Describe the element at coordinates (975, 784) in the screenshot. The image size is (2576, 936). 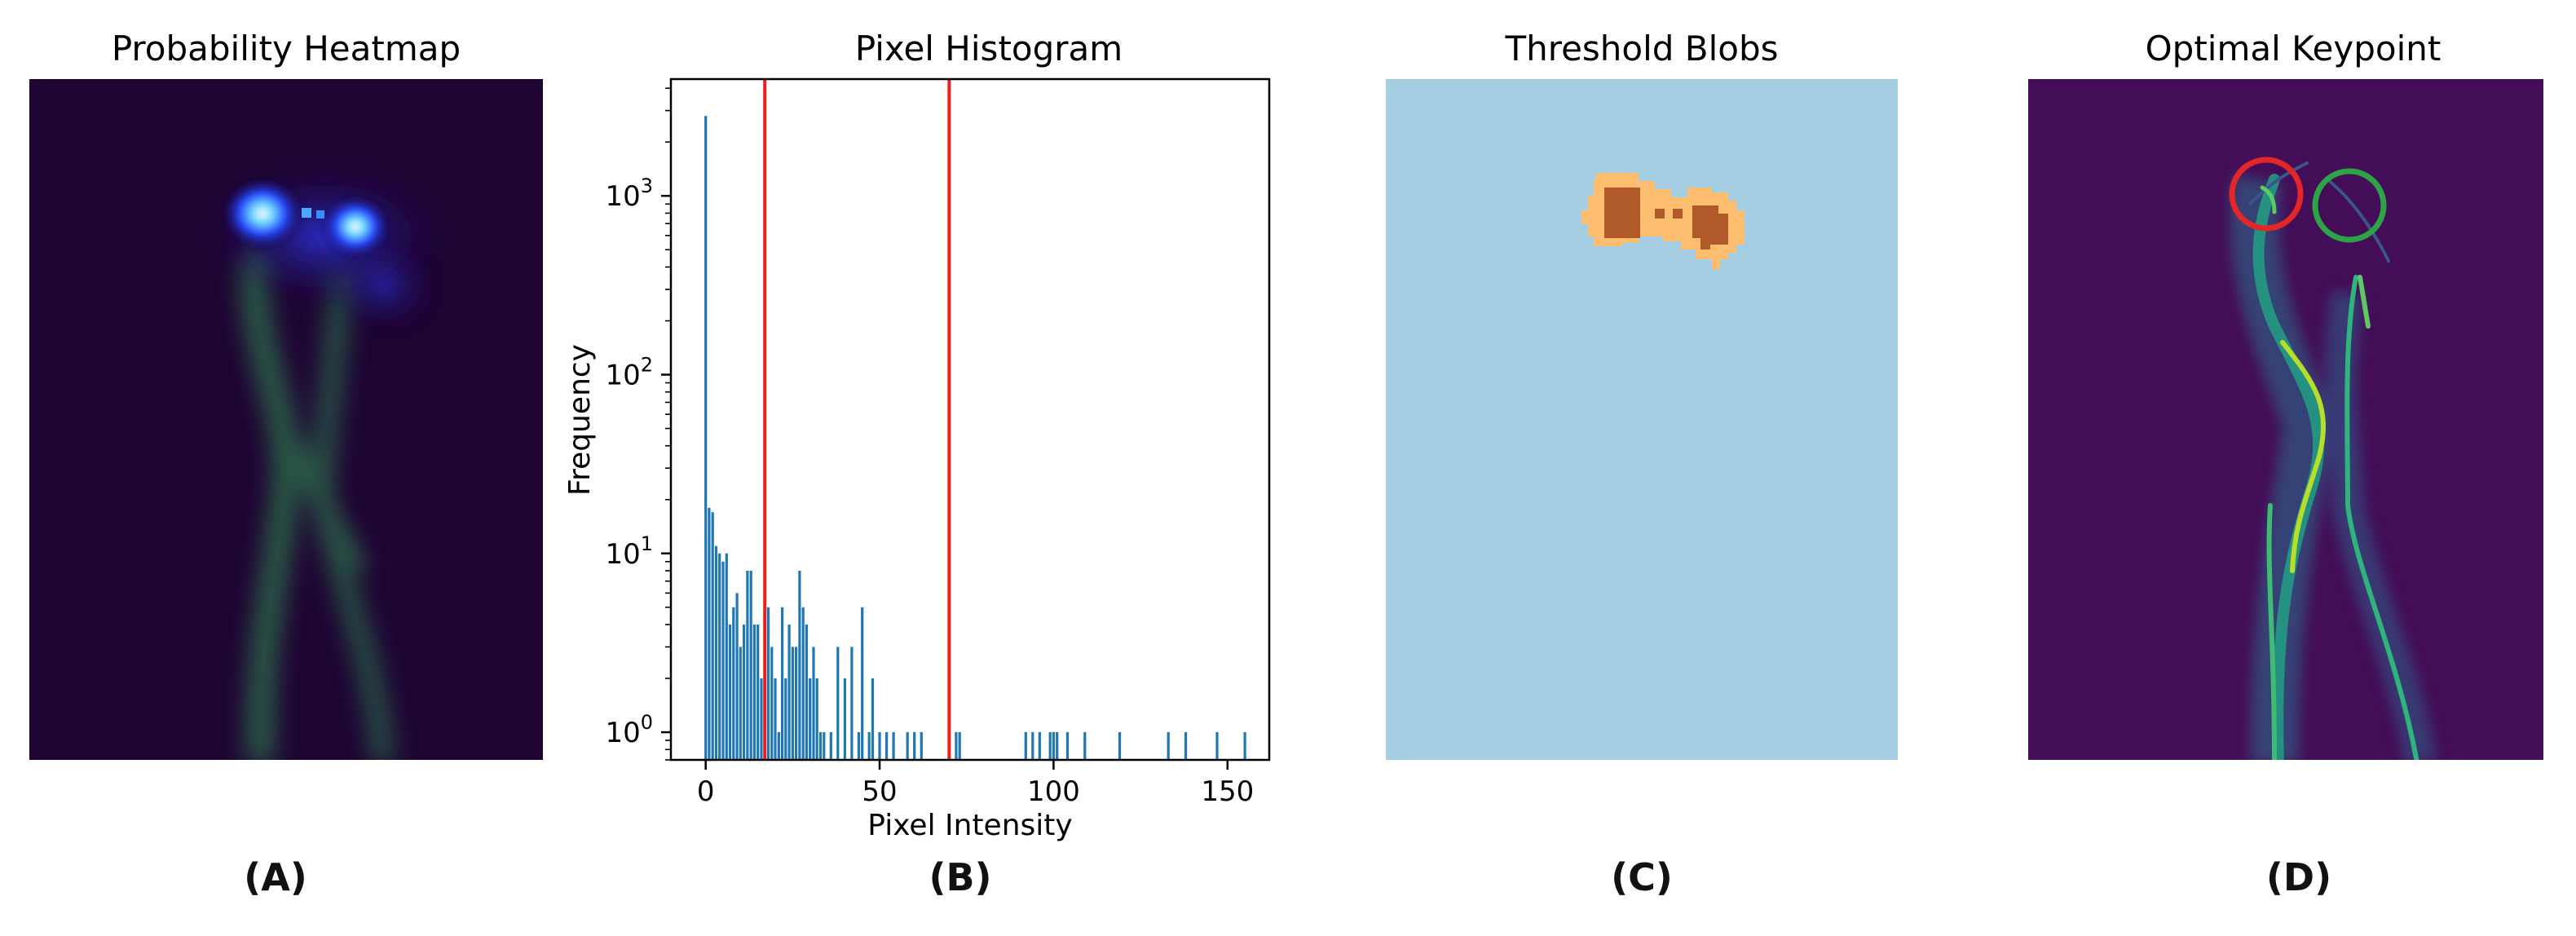
I see `x-axis-ticks: 0 50 100 150` at that location.